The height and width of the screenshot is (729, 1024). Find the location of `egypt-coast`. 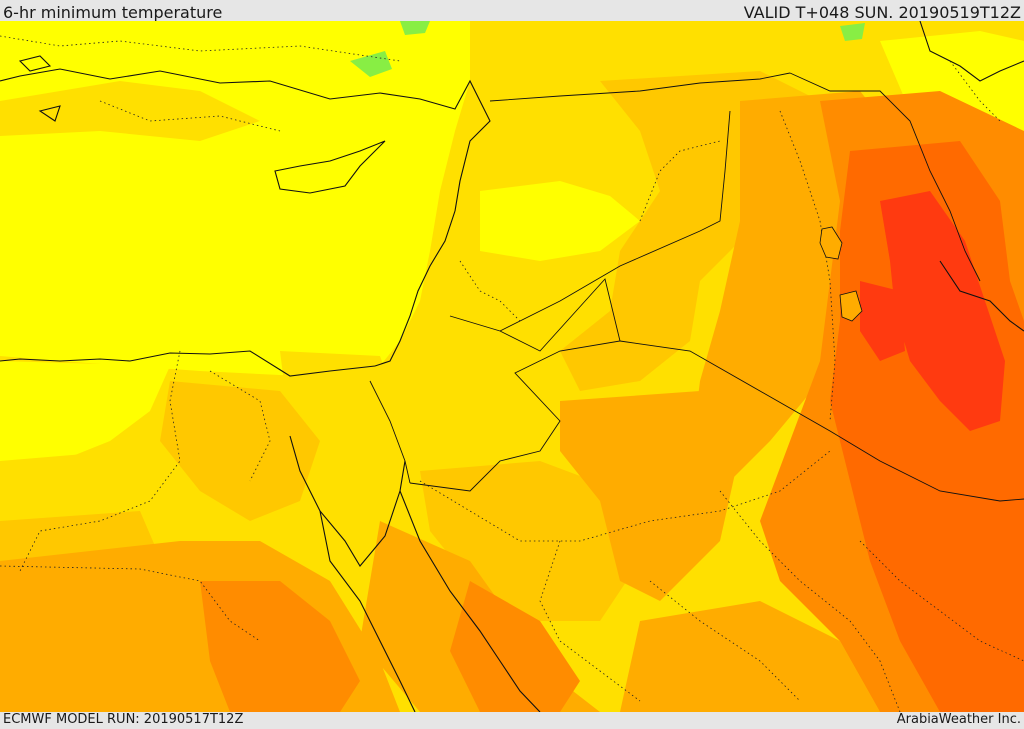

egypt-coast is located at coordinates (188, 363).